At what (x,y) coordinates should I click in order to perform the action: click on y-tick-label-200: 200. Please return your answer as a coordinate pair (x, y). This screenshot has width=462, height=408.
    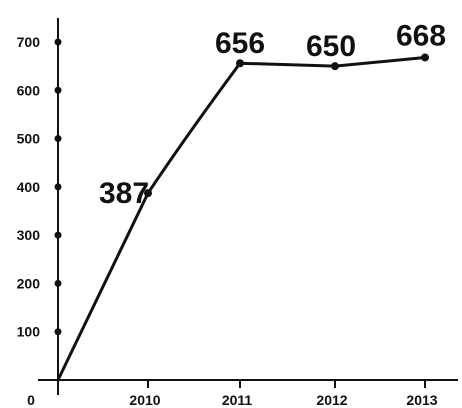
    Looking at the image, I should click on (29, 283).